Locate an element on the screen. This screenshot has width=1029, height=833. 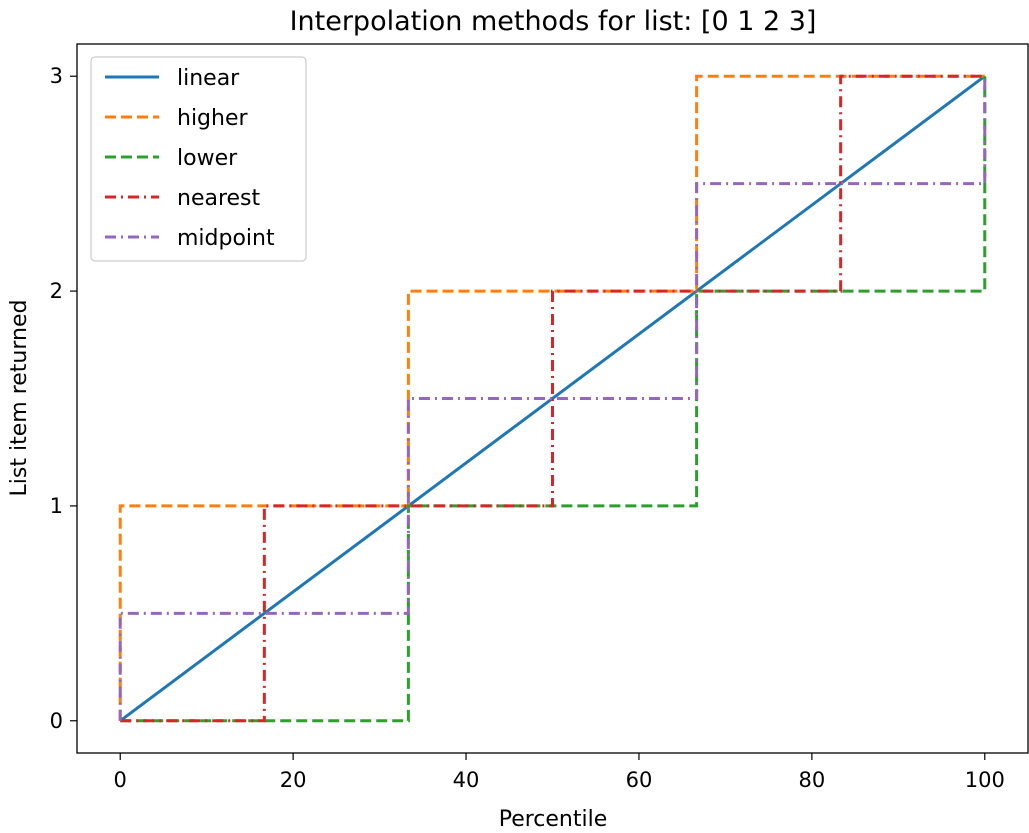
x-axis-ticks: 0 20 40 60 80 100 is located at coordinates (559, 772).